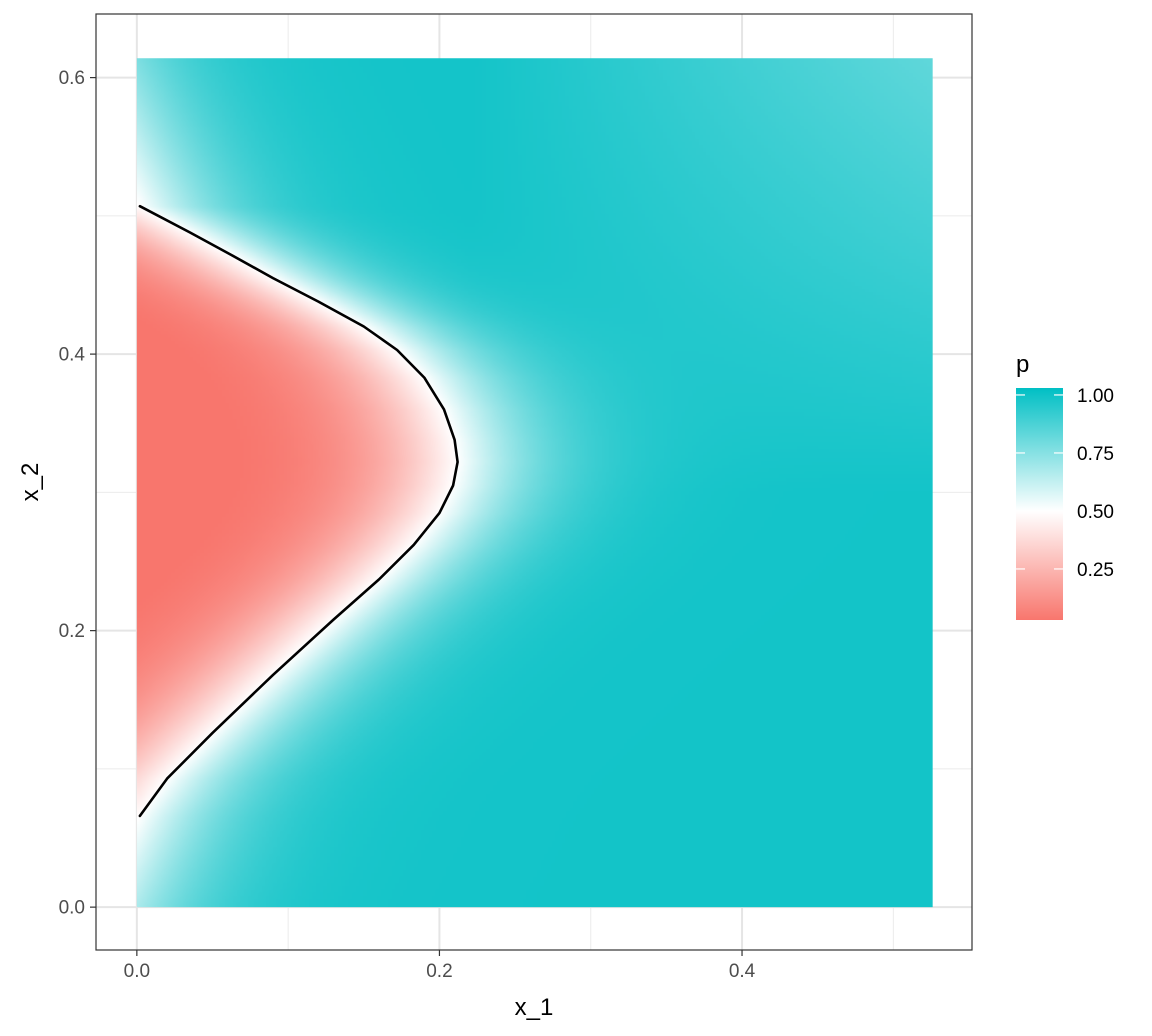 The width and height of the screenshot is (1152, 1036). I want to click on legend-ticks: 1.00 0.75 0.50 0.25, so click(1065, 483).